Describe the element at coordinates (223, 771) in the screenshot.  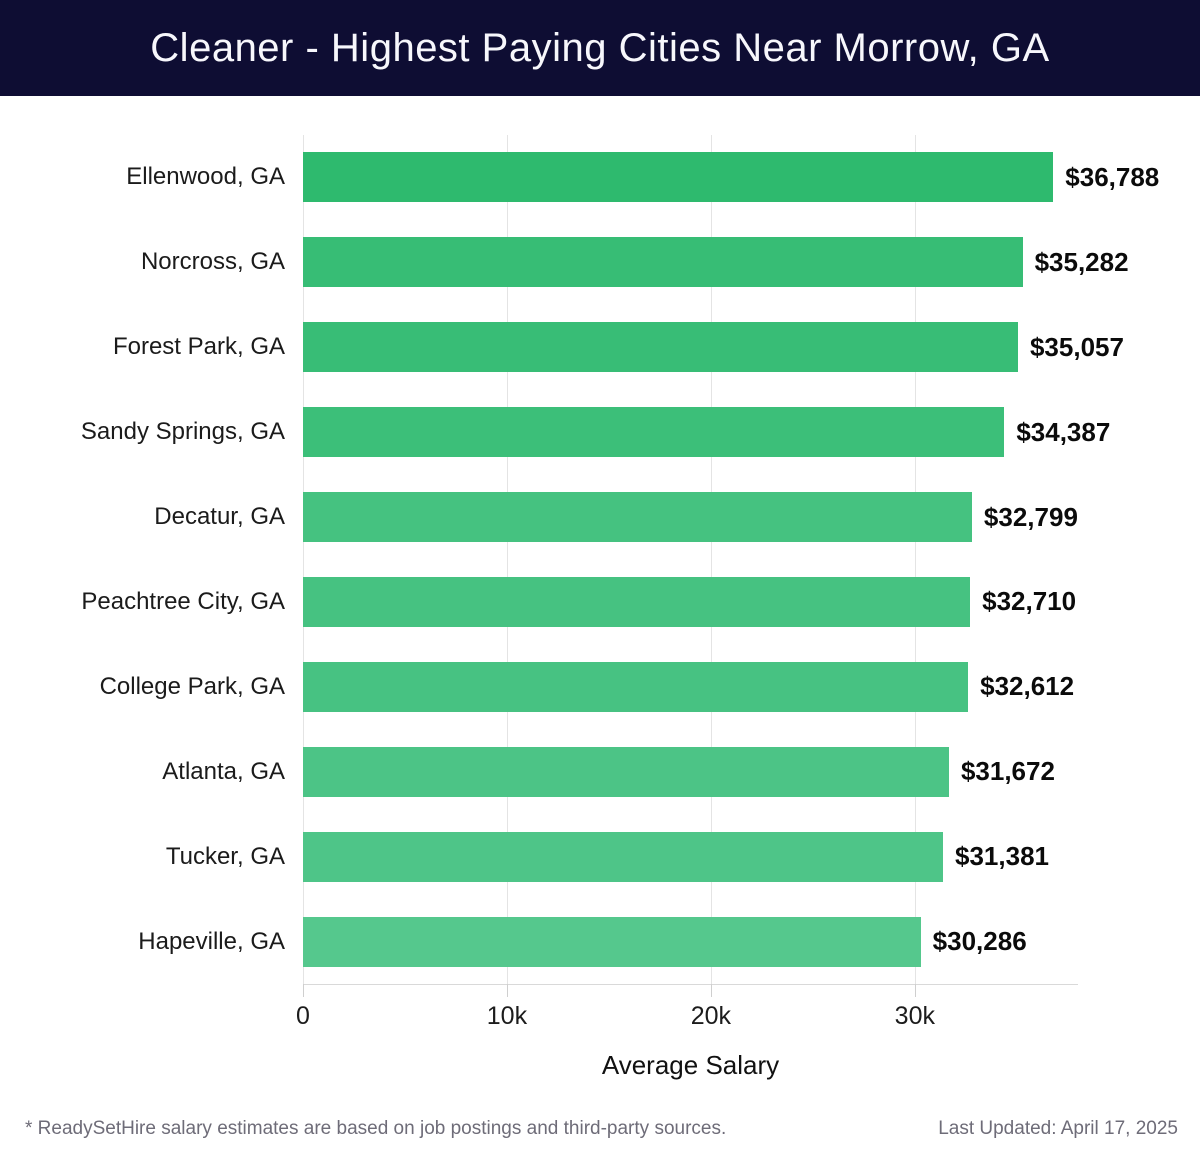
I see `category-label: Atlanta, GA` at that location.